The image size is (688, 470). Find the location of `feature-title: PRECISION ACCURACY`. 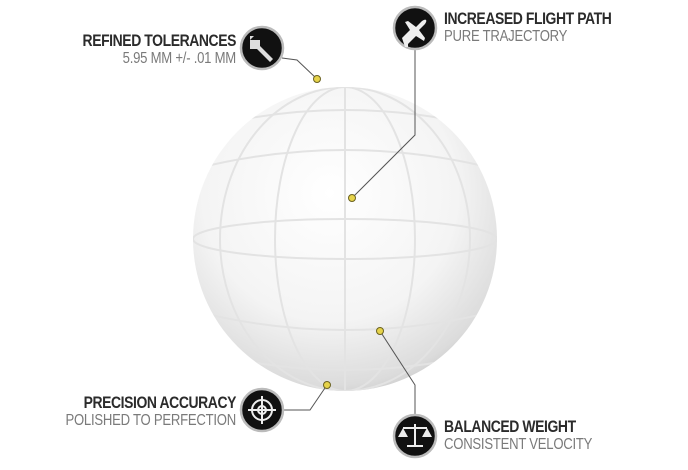

feature-title: PRECISION ACCURACY is located at coordinates (160, 402).